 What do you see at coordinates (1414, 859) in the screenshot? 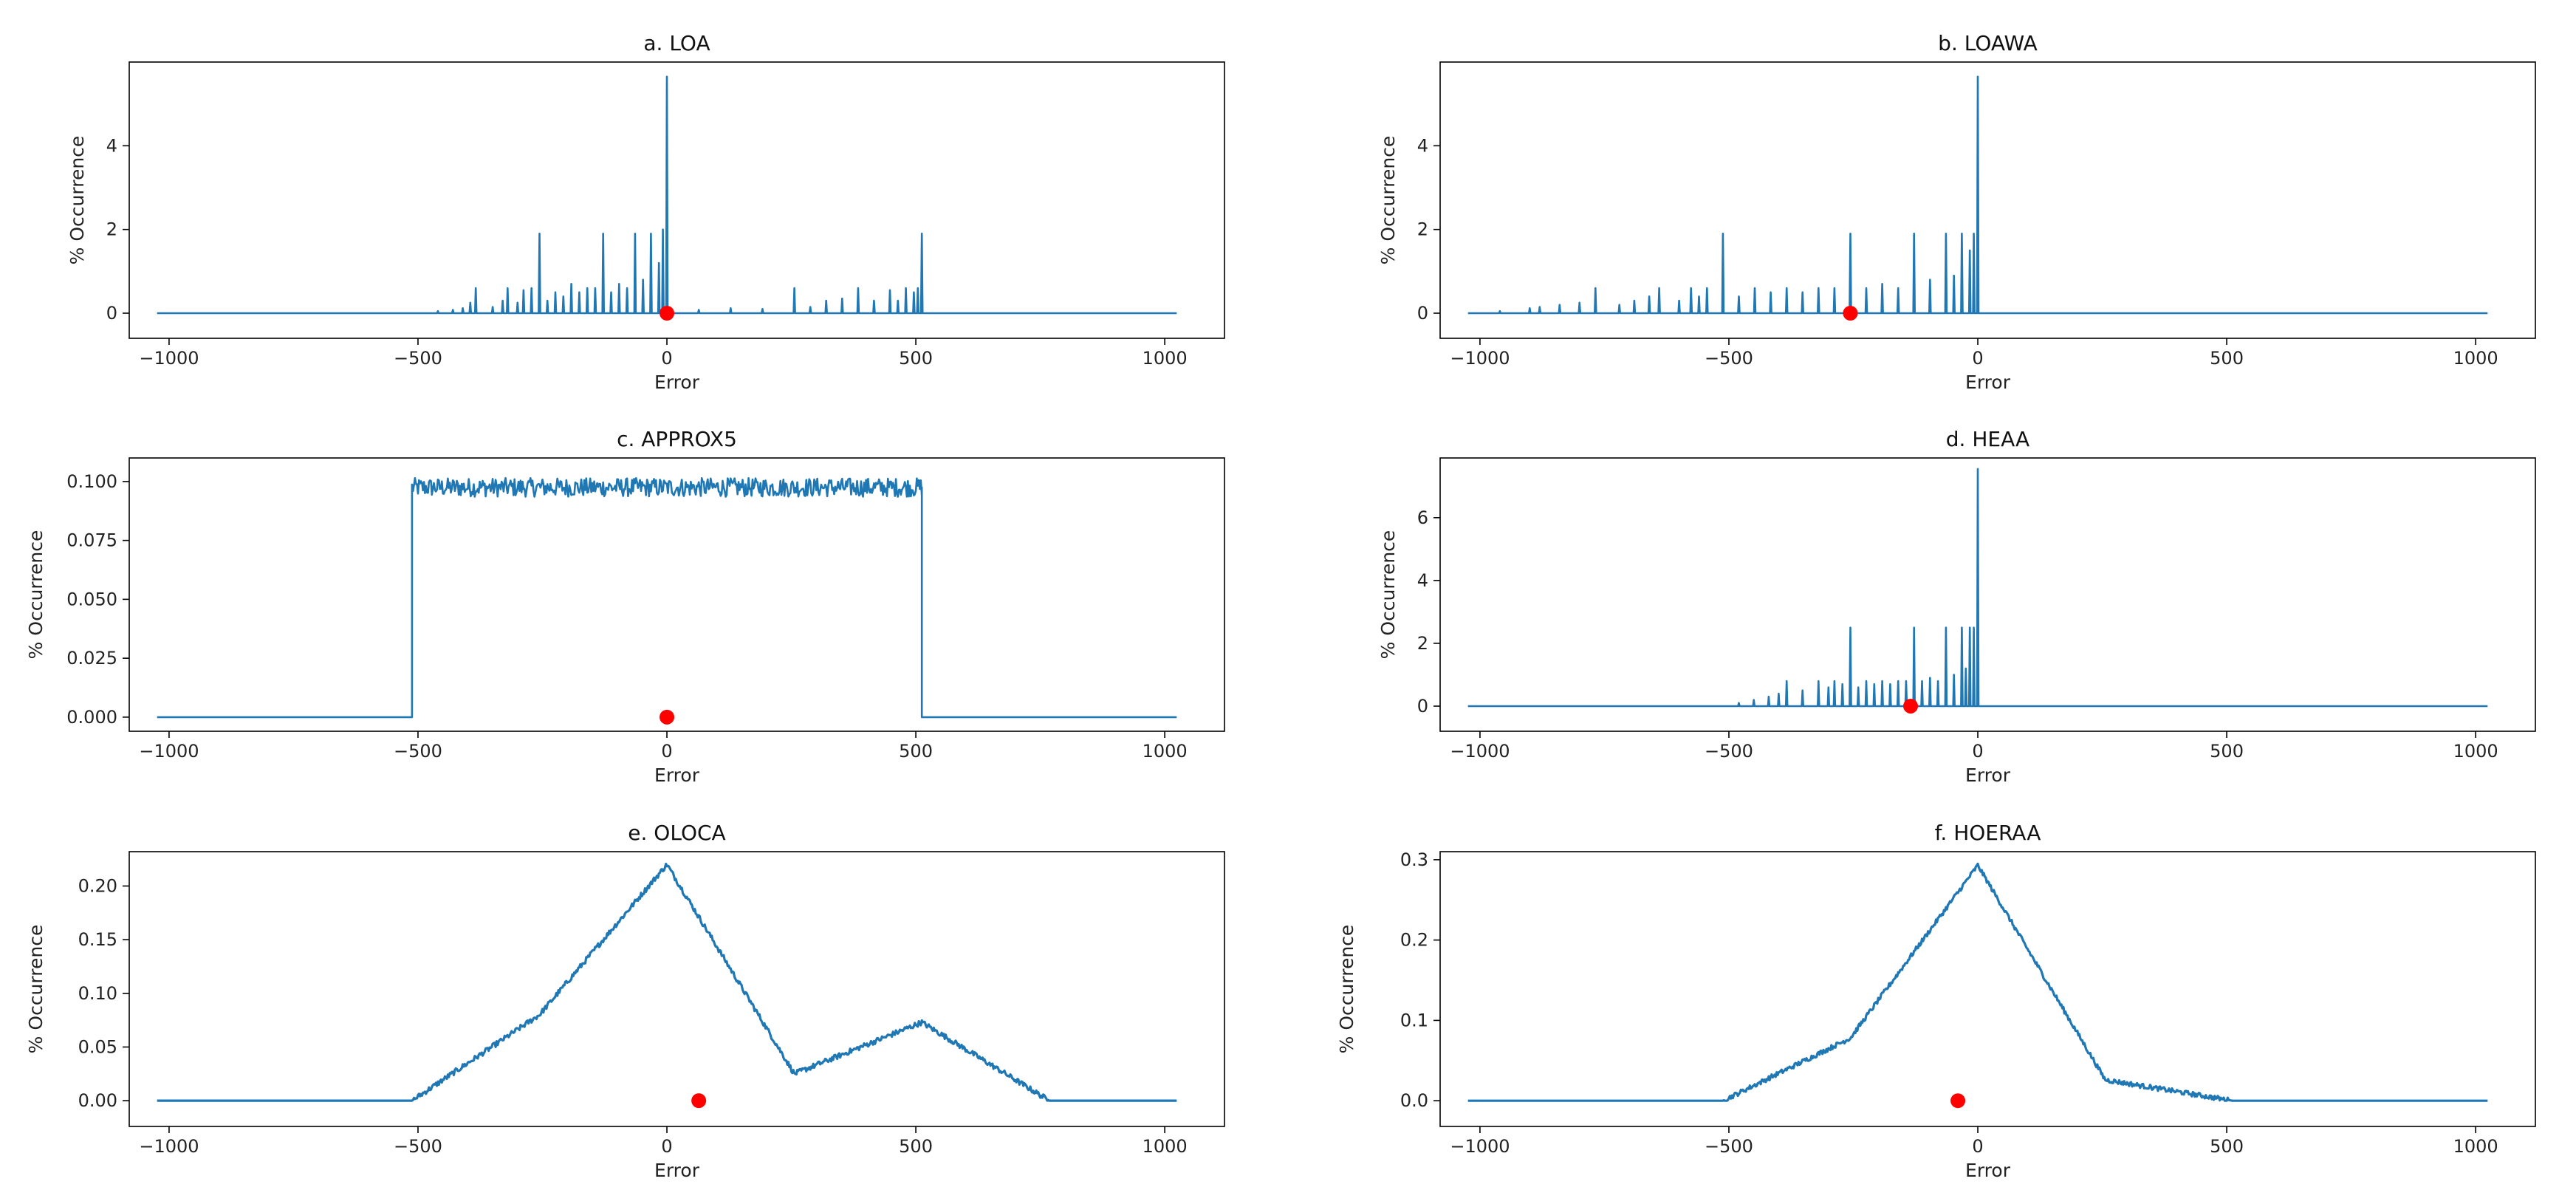
I see `y-tick-label-f: 0.3` at bounding box center [1414, 859].